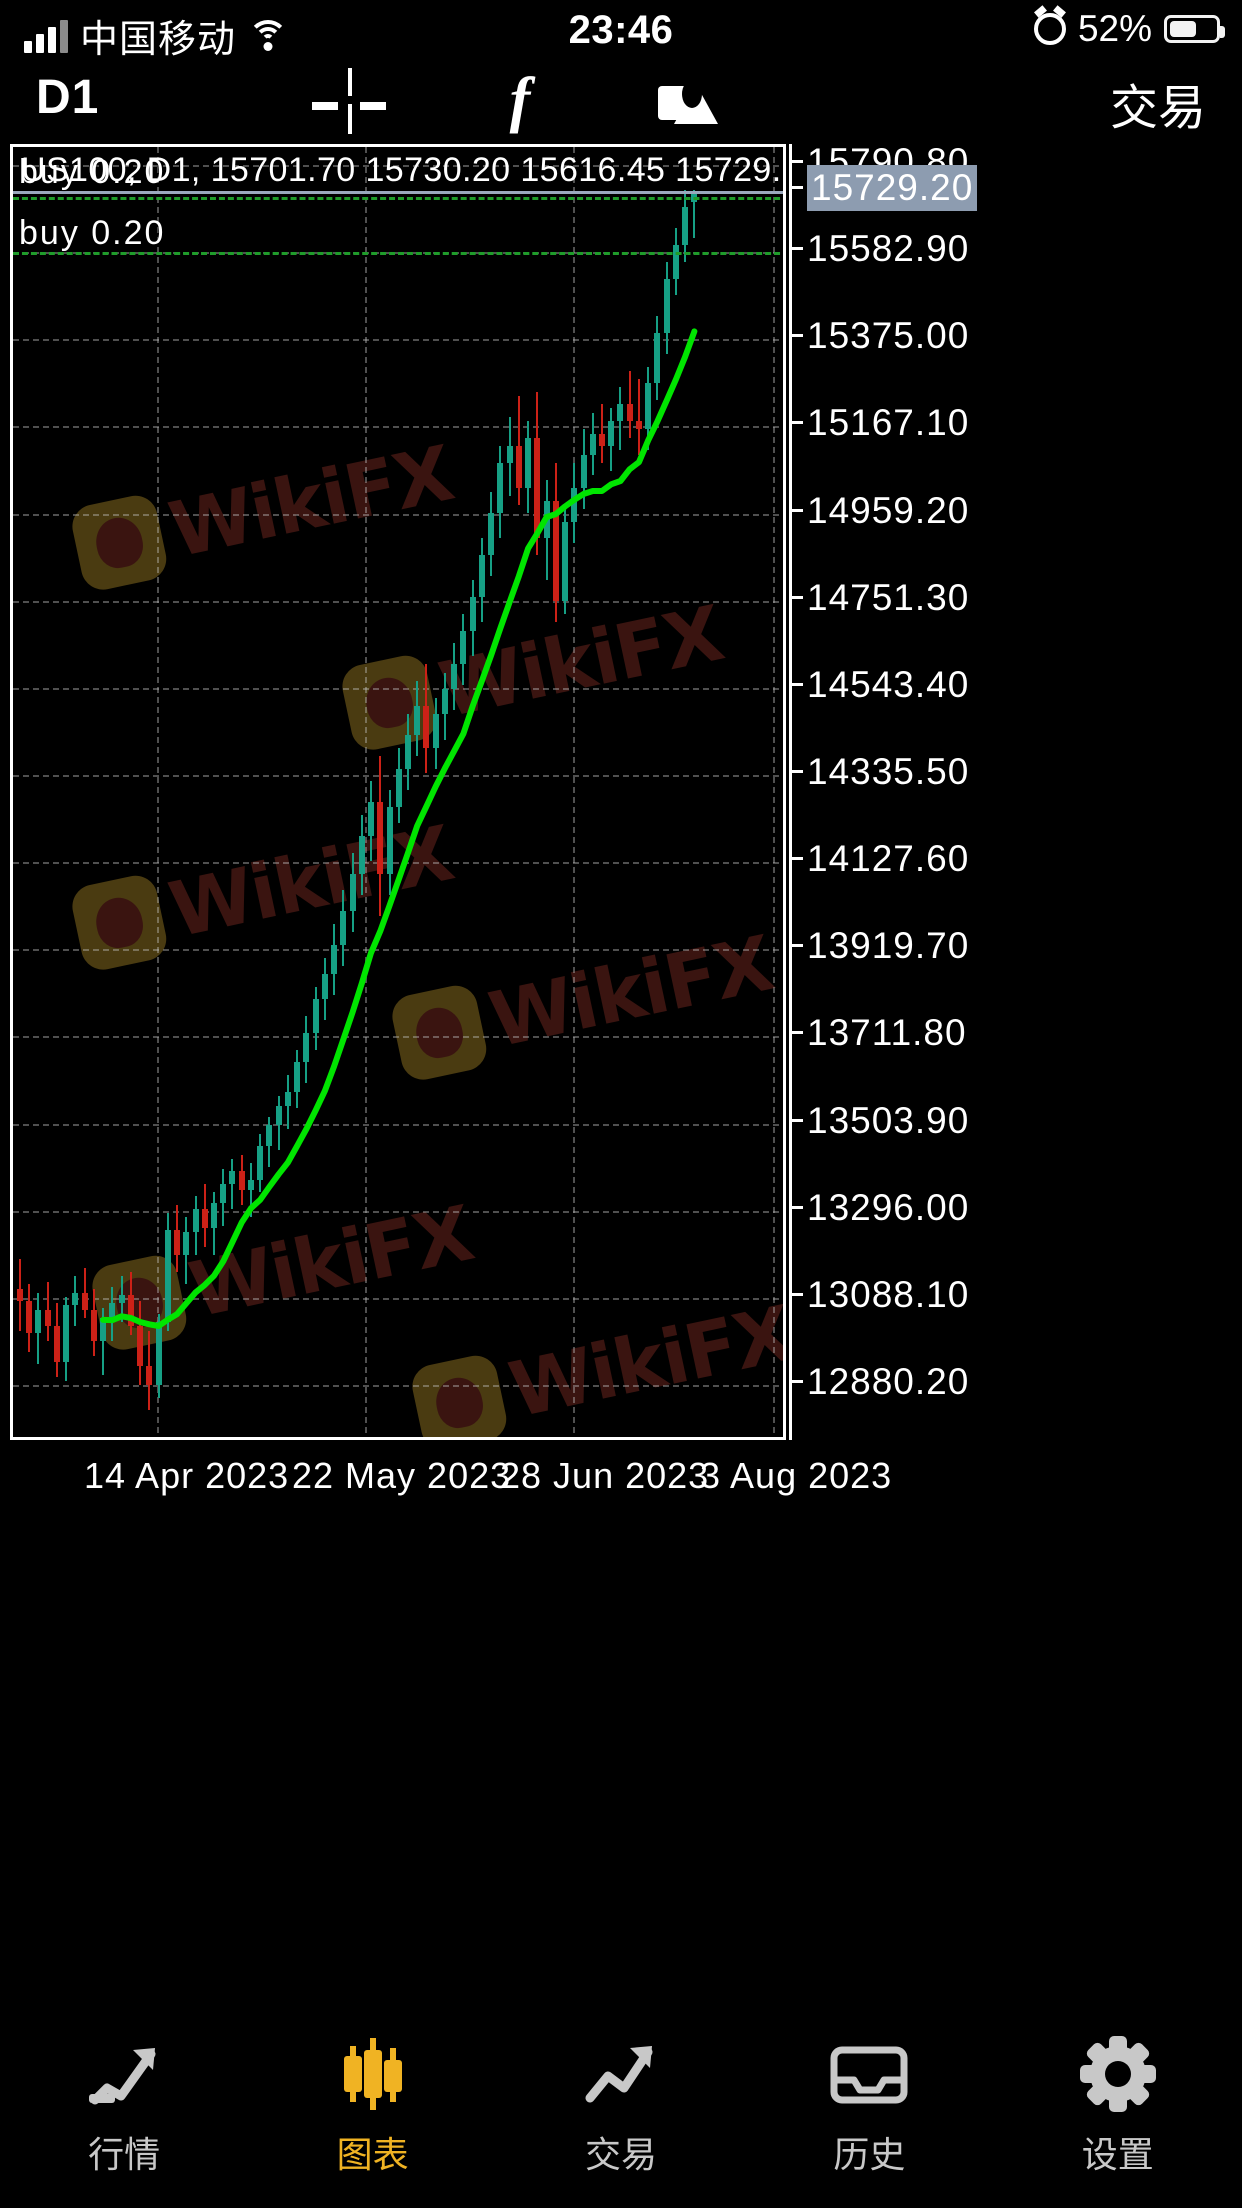  Describe the element at coordinates (156, 35) in the screenshot. I see `status-bar-left: 中国移动` at that location.